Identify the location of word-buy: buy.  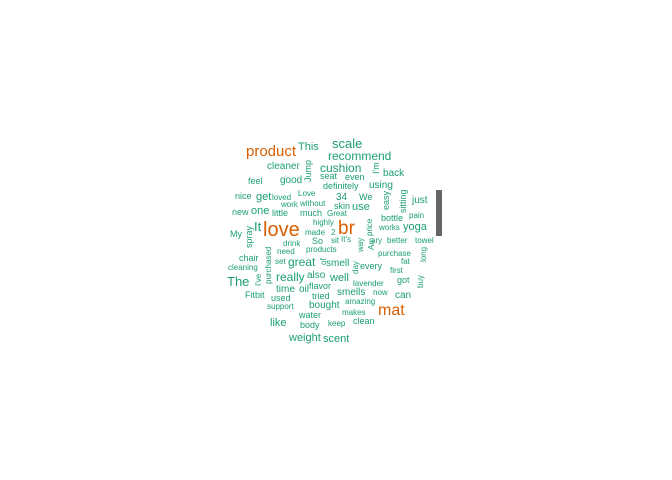
(420, 281).